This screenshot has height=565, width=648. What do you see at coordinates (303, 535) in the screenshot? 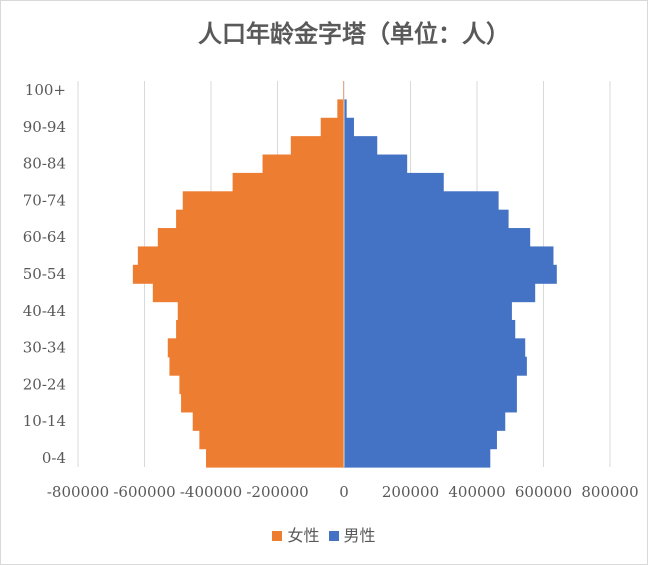
I see `legend-label-female: 女性` at bounding box center [303, 535].